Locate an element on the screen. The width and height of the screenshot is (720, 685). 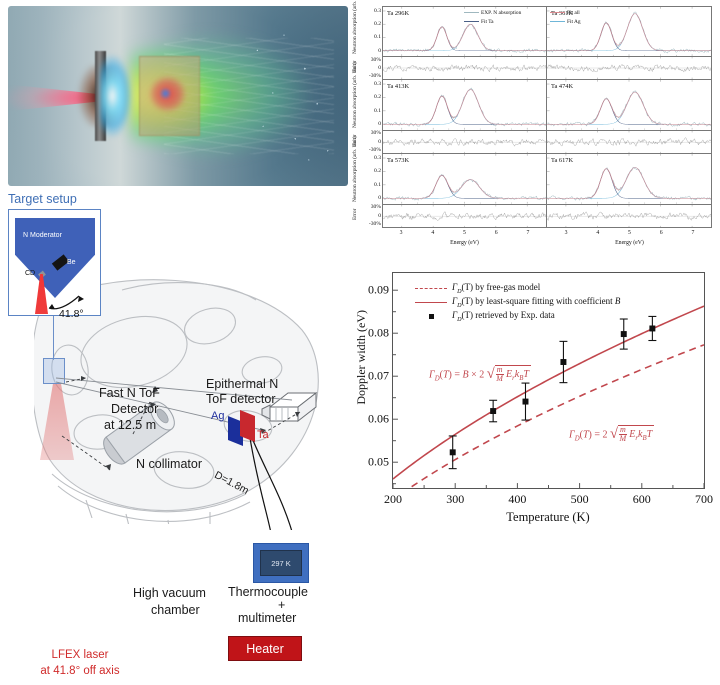
multimeter-display: 297 K is located at coordinates (281, 563).